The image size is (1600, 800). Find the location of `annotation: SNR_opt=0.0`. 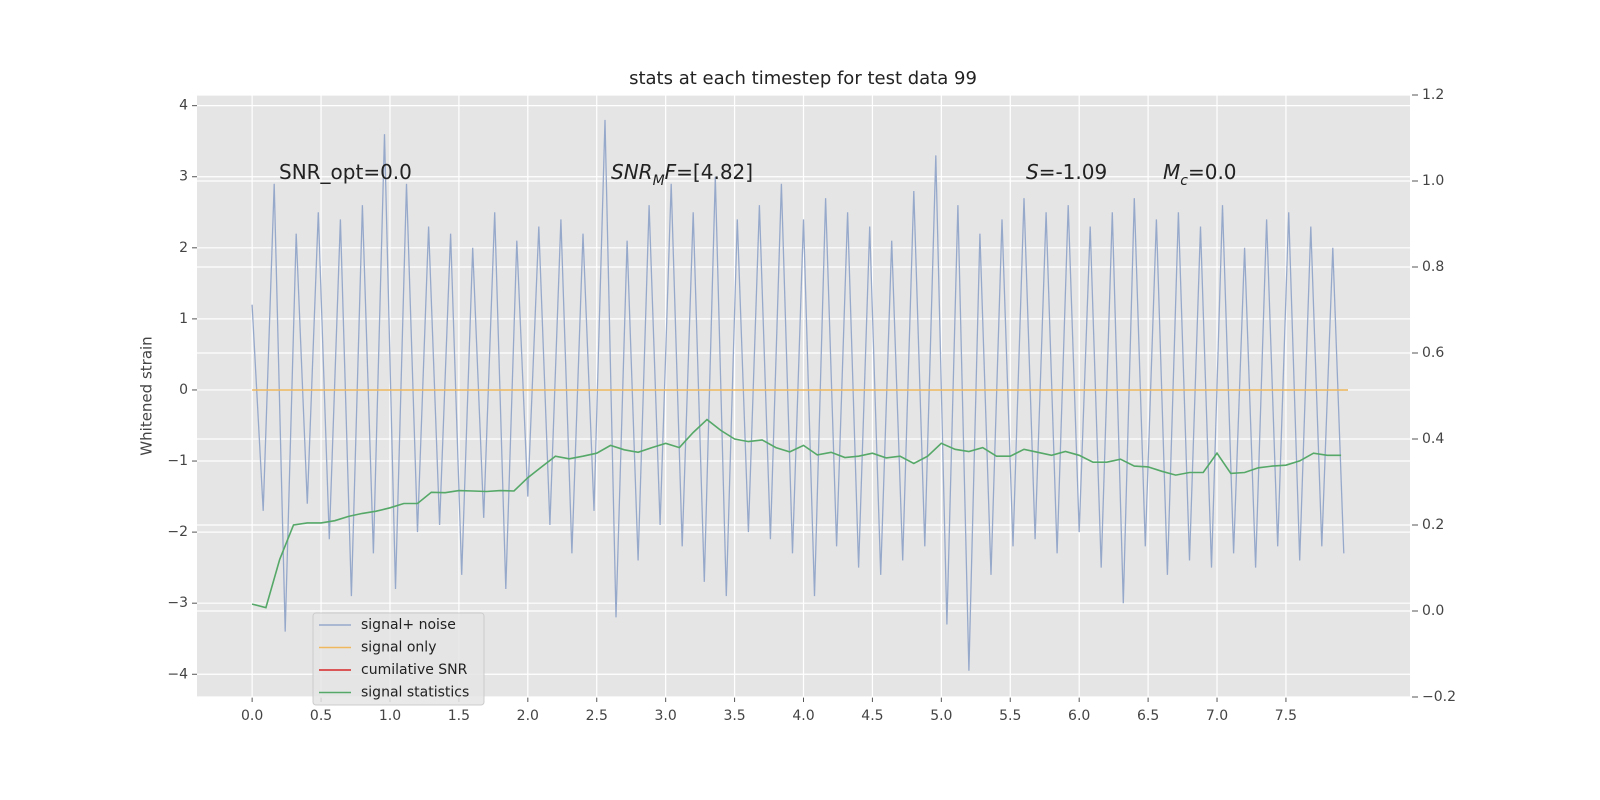

annotation: SNR_opt=0.0 is located at coordinates (345, 172).